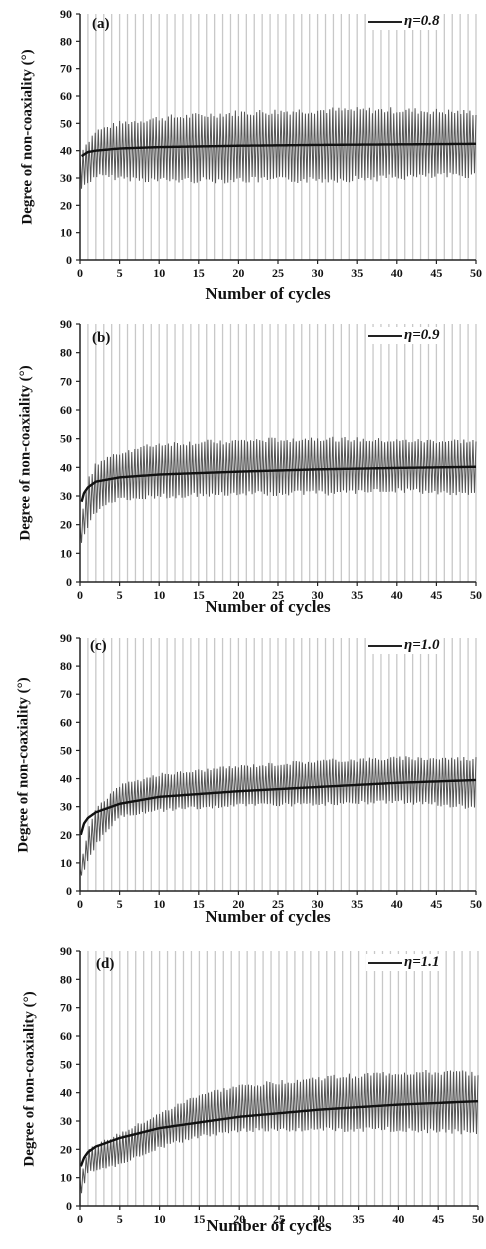 The image size is (486, 1249). What do you see at coordinates (422, 335) in the screenshot?
I see `legend-label: η=0.9` at bounding box center [422, 335].